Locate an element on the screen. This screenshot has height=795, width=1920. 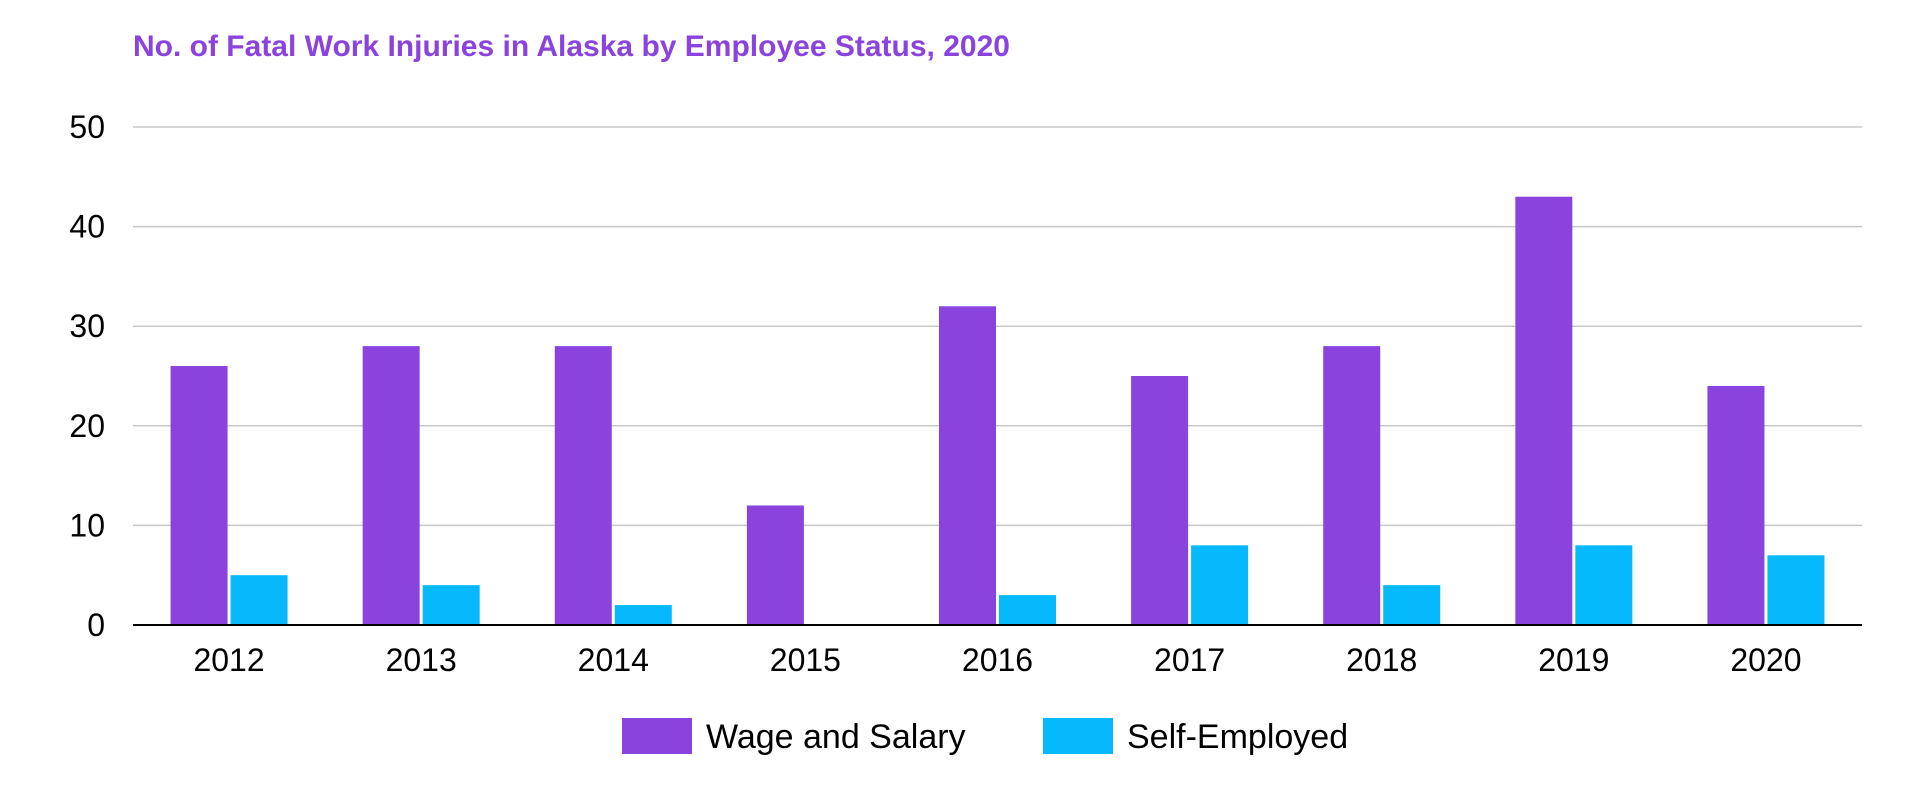
y-tick-label: 10 is located at coordinates (87, 525).